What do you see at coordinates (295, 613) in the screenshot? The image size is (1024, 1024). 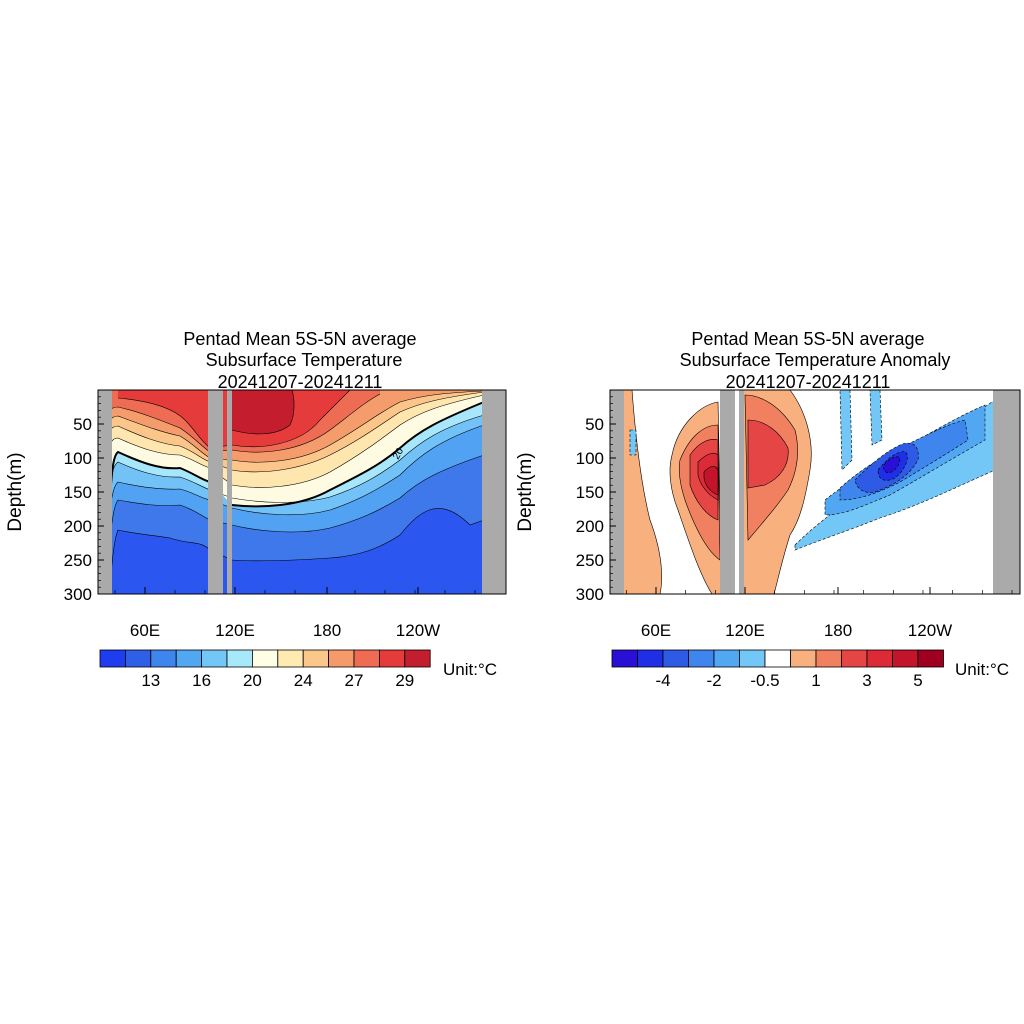 I see `left-x-ticks: 60E 120E 180 120W` at bounding box center [295, 613].